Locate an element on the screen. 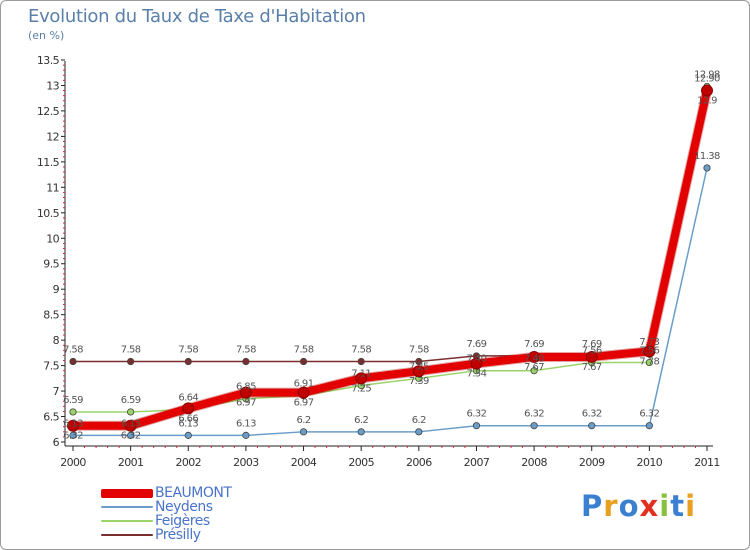  chart-legend: BEAUMONT Neydens Feigères Présilly is located at coordinates (201, 514).